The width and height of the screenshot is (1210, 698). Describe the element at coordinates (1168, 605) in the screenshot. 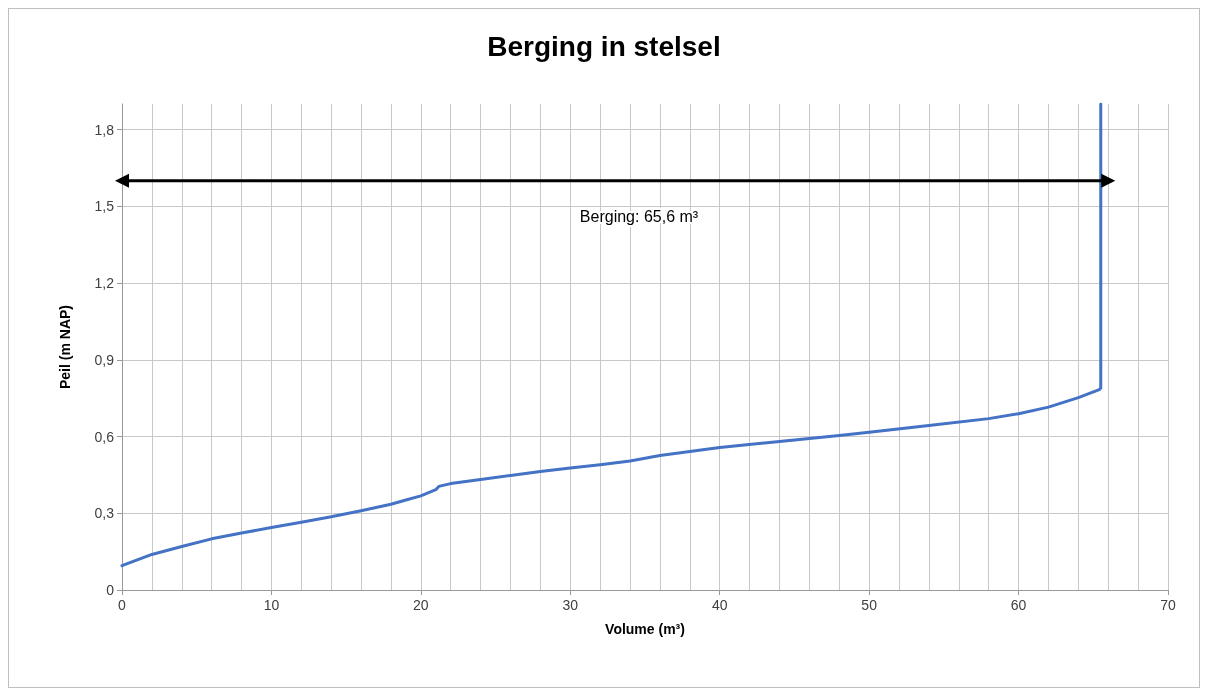

I see `x-tick-label: 70` at that location.